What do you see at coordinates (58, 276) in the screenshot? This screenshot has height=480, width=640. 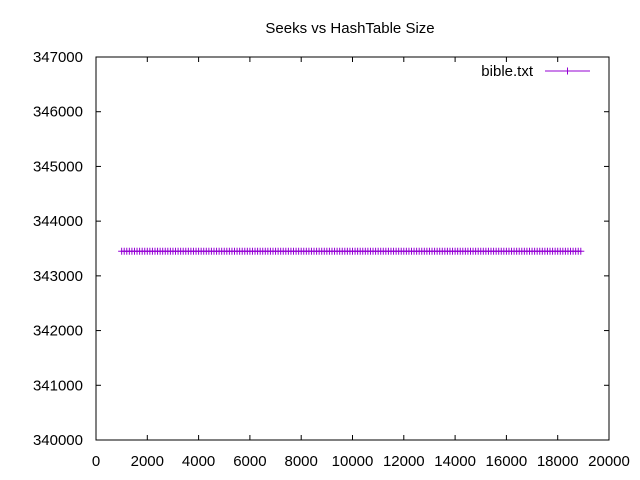 I see `y-tick-label: 343000` at bounding box center [58, 276].